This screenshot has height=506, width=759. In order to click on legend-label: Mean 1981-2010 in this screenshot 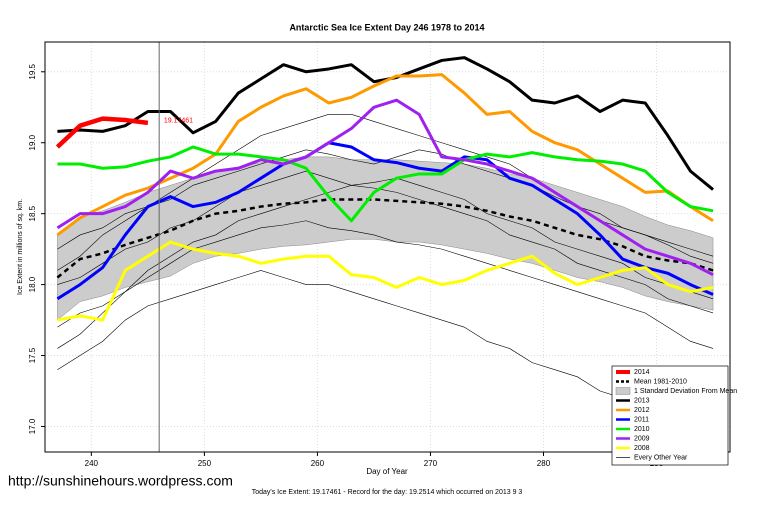, I will do `click(660, 381)`.